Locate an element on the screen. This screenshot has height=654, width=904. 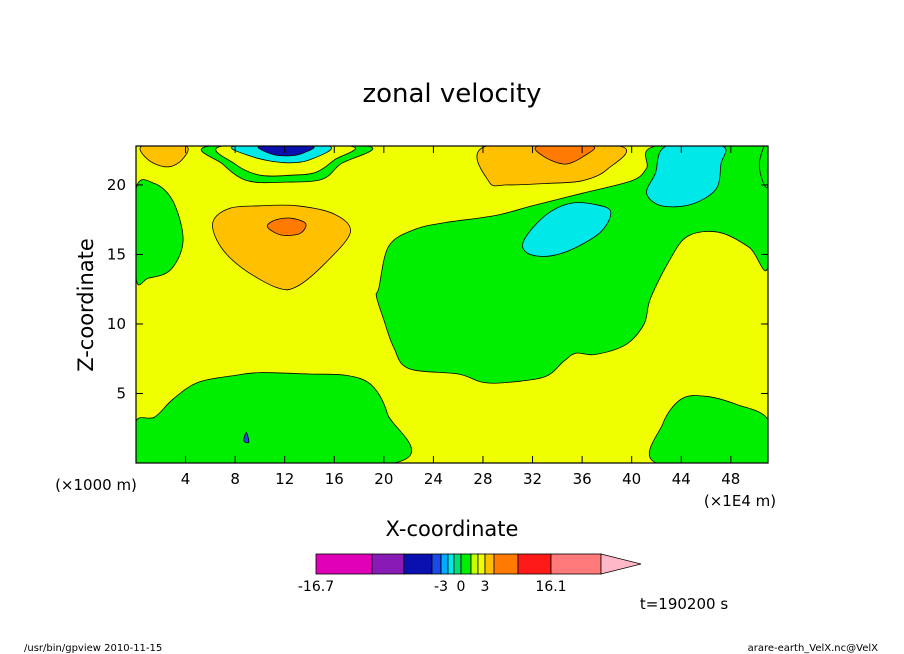
x-tick-label: 48 is located at coordinates (730, 479).